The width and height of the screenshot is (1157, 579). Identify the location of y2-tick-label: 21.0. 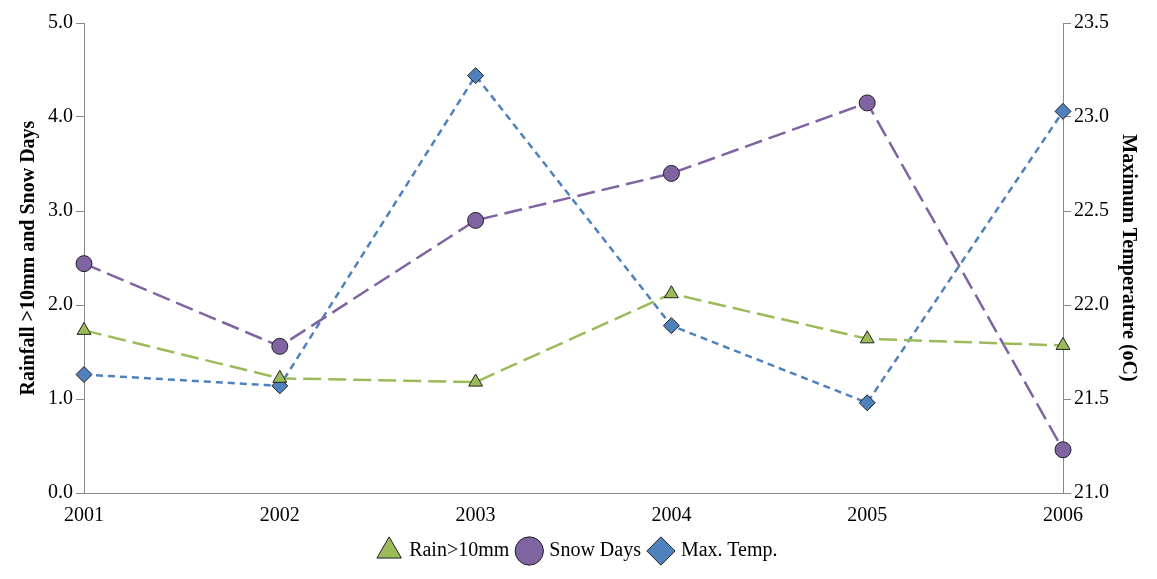
(1091, 491).